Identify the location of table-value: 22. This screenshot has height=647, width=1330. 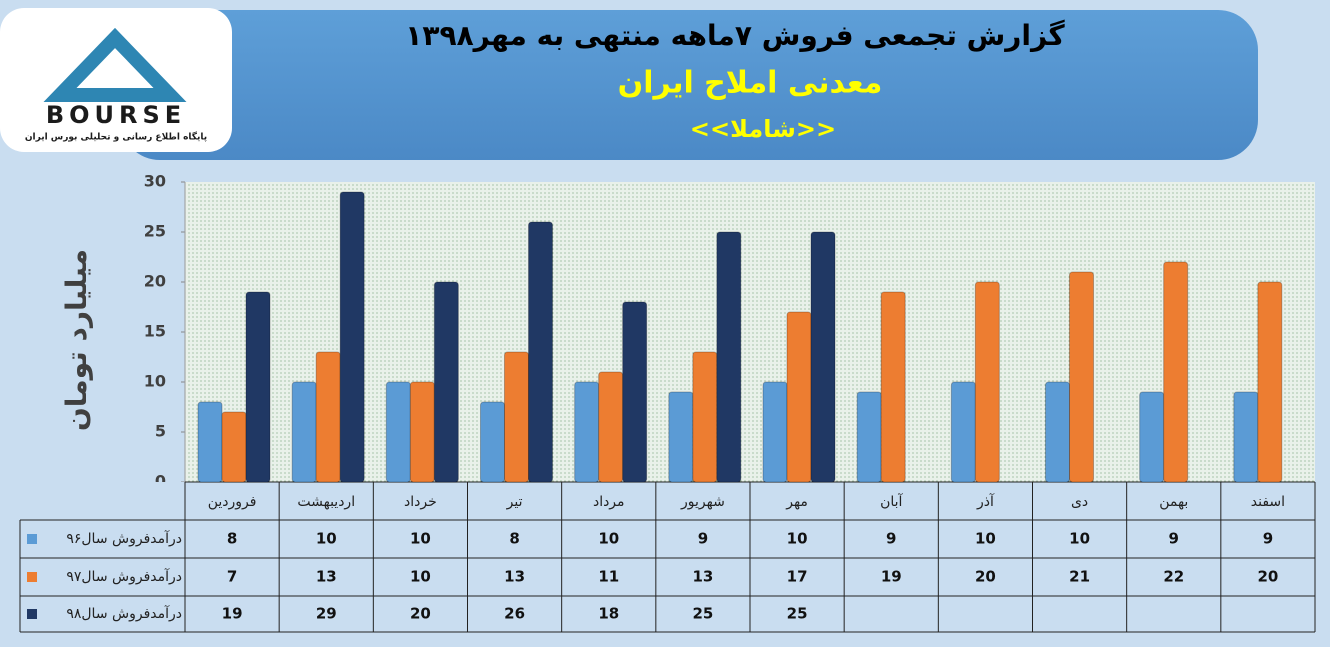
(1173, 577).